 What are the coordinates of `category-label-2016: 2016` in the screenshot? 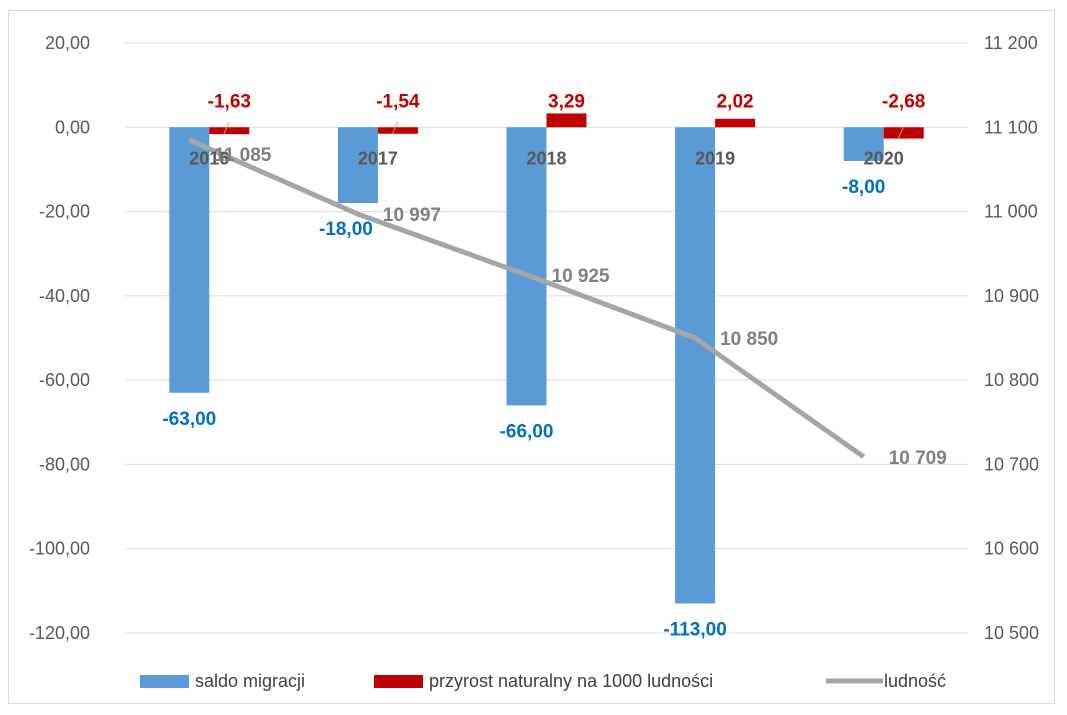 It's located at (209, 158).